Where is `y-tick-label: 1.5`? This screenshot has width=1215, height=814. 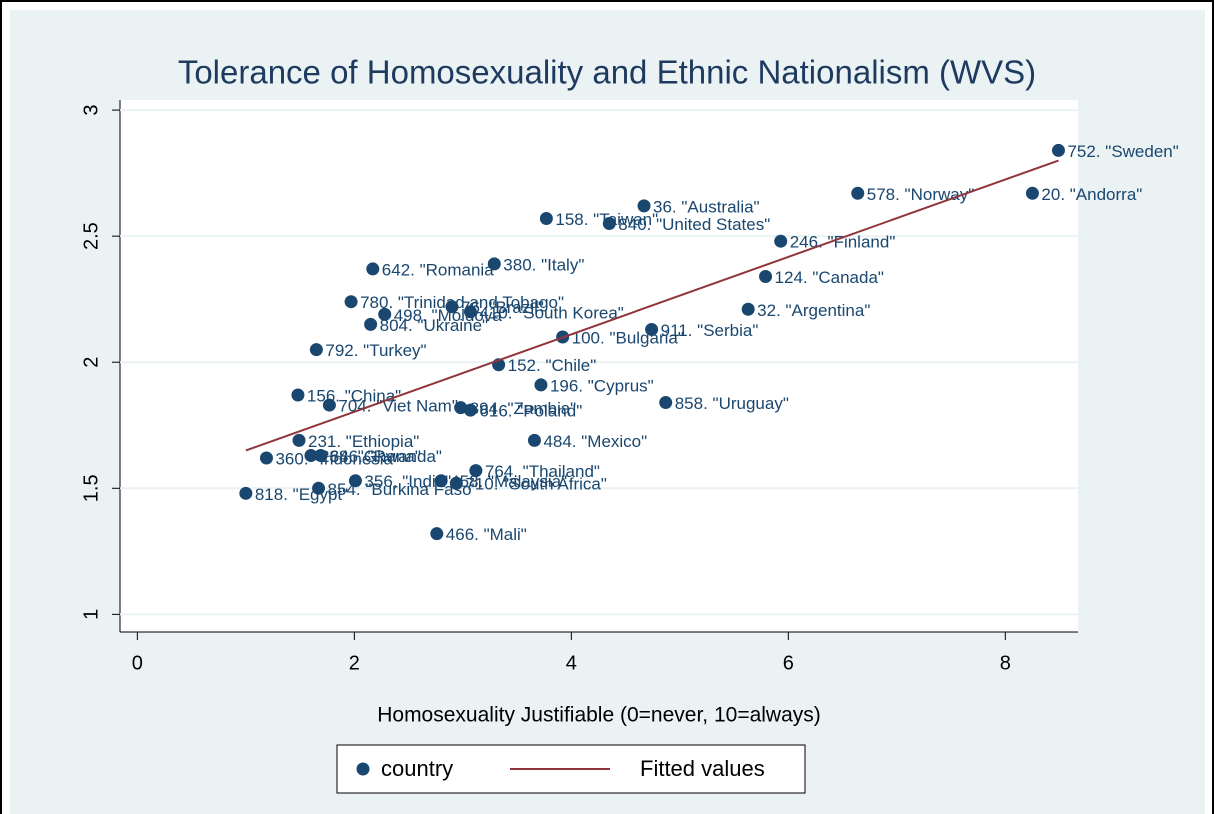 y-tick-label: 1.5 is located at coordinates (91, 488).